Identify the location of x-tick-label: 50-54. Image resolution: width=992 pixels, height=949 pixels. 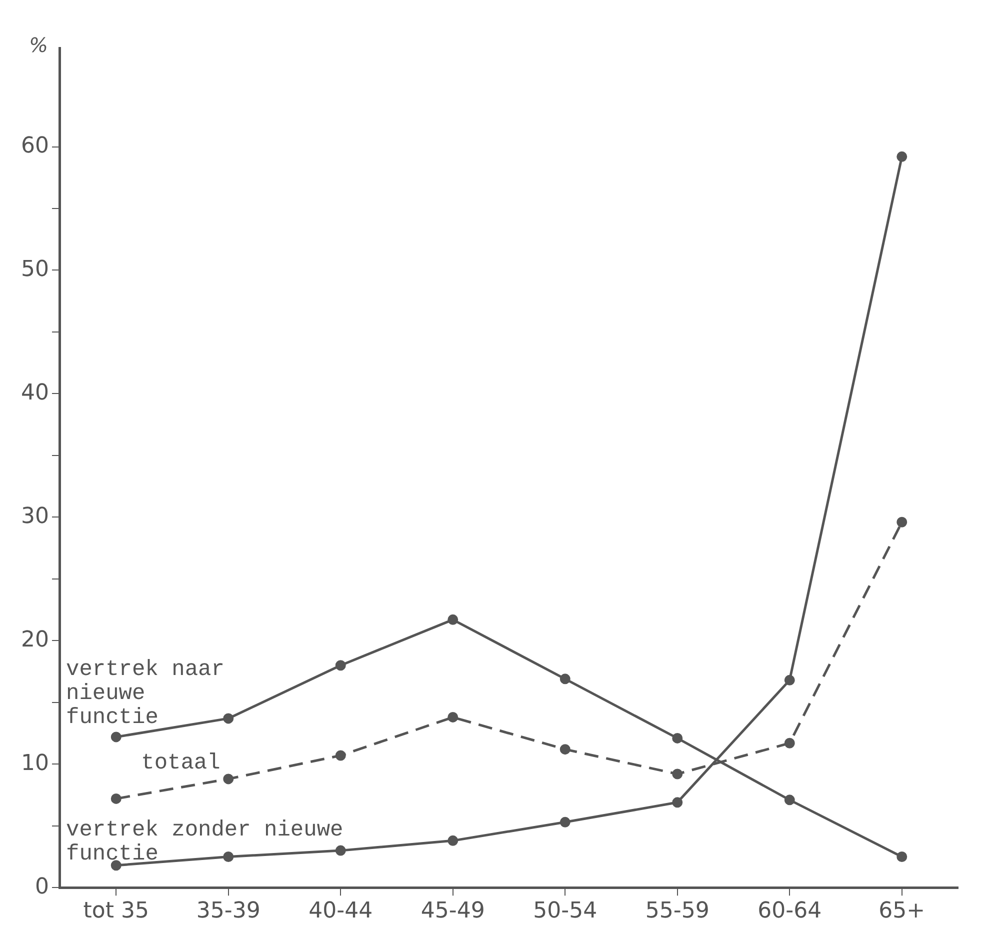
(565, 911).